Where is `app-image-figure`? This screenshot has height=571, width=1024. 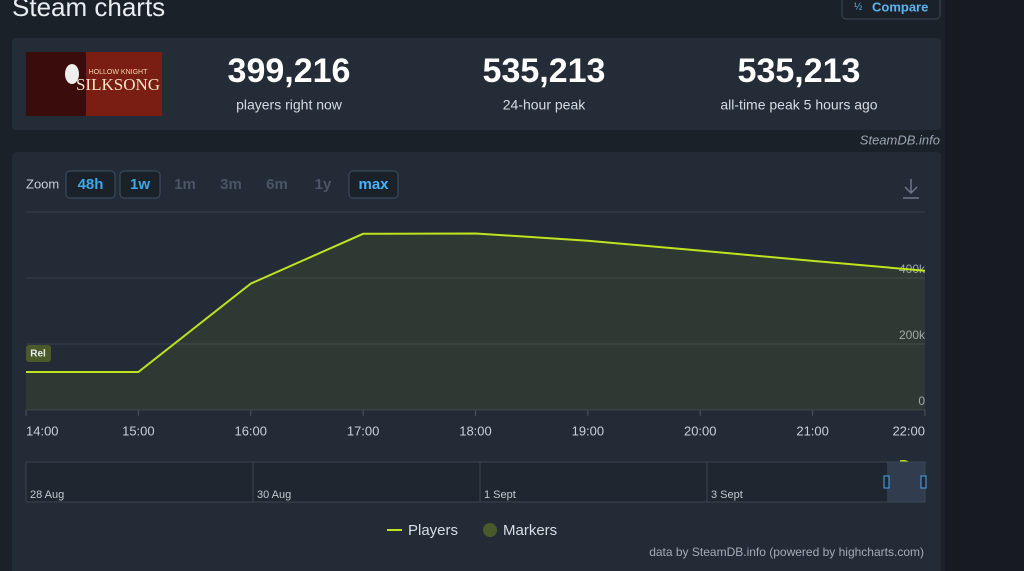 app-image-figure is located at coordinates (72, 74).